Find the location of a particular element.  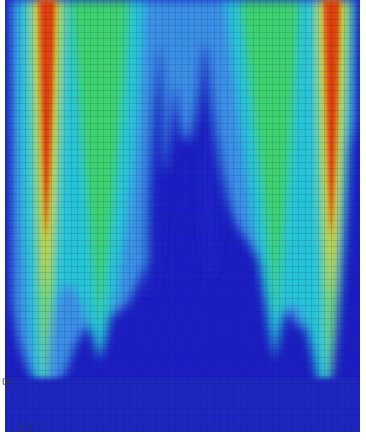

overlay-label: DE is located at coordinates (7, 382).